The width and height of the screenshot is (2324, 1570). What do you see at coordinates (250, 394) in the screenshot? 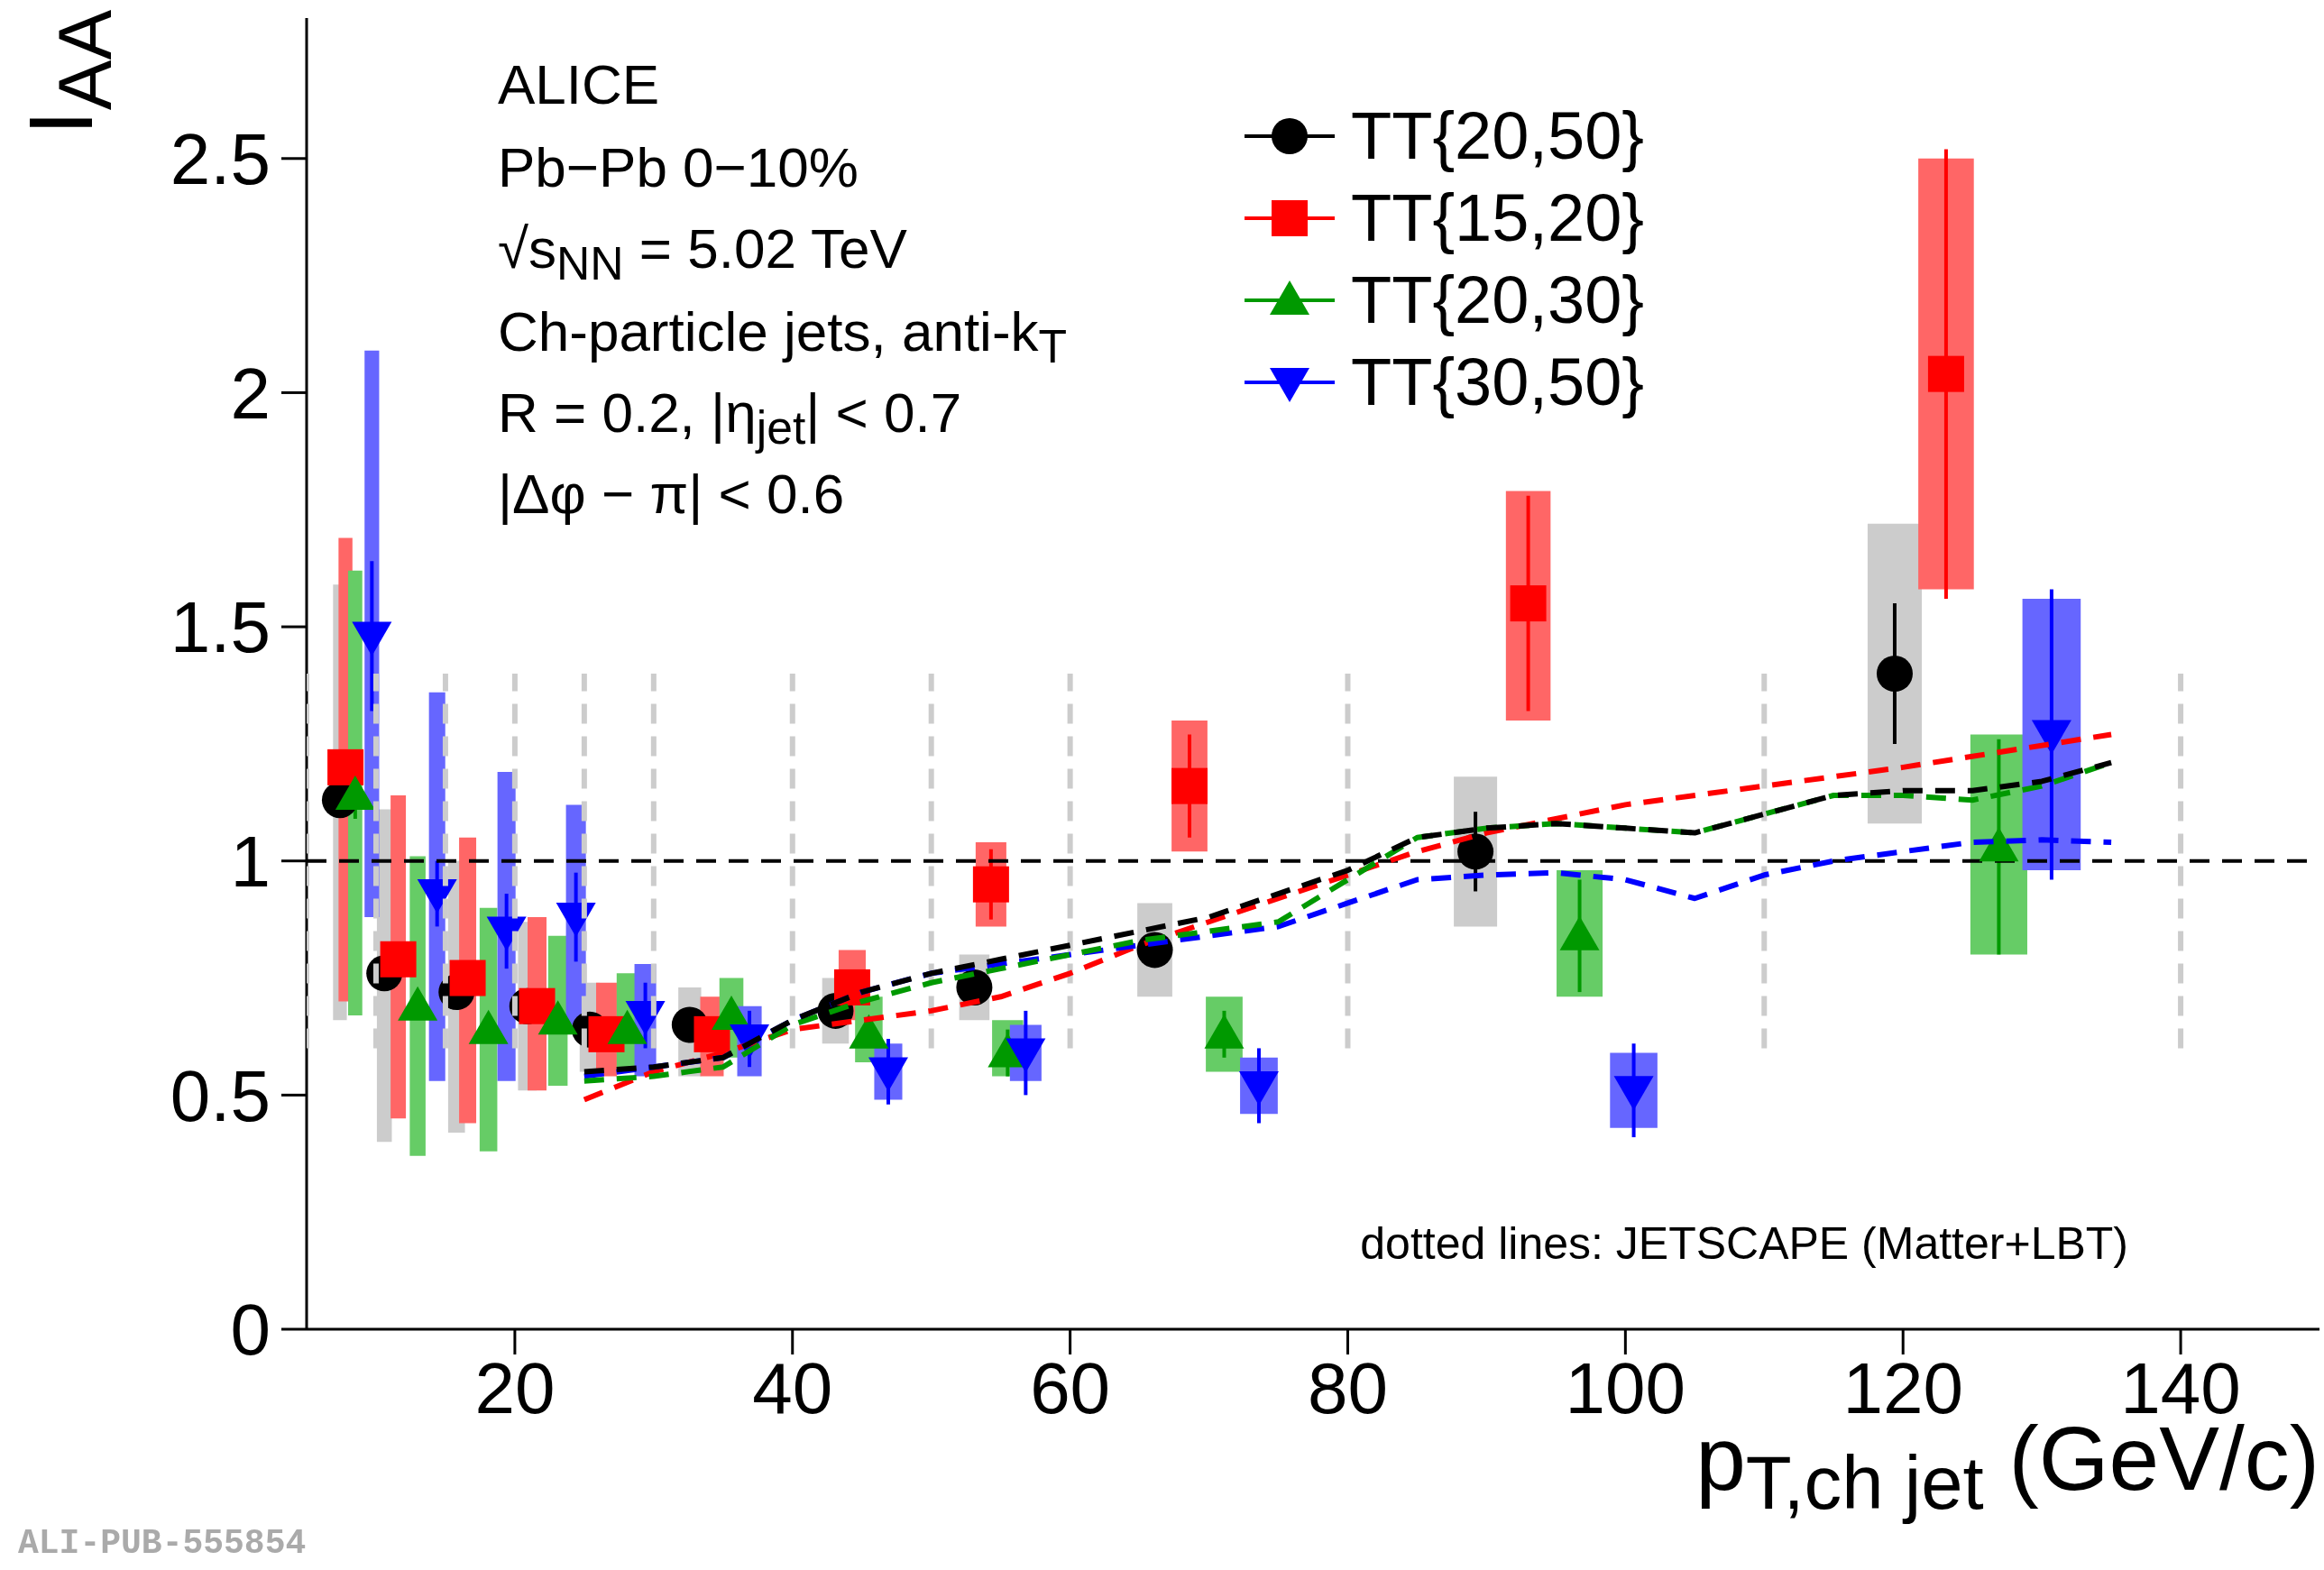
I see `y-tick-label: 2` at bounding box center [250, 394].